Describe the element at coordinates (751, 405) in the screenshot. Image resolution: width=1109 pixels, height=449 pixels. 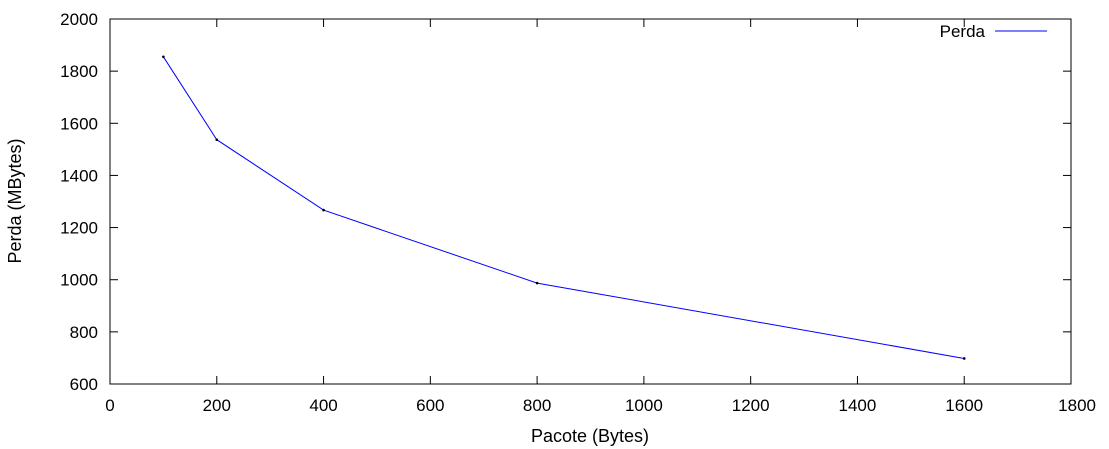
I see `x-tick-label: 1200` at that location.